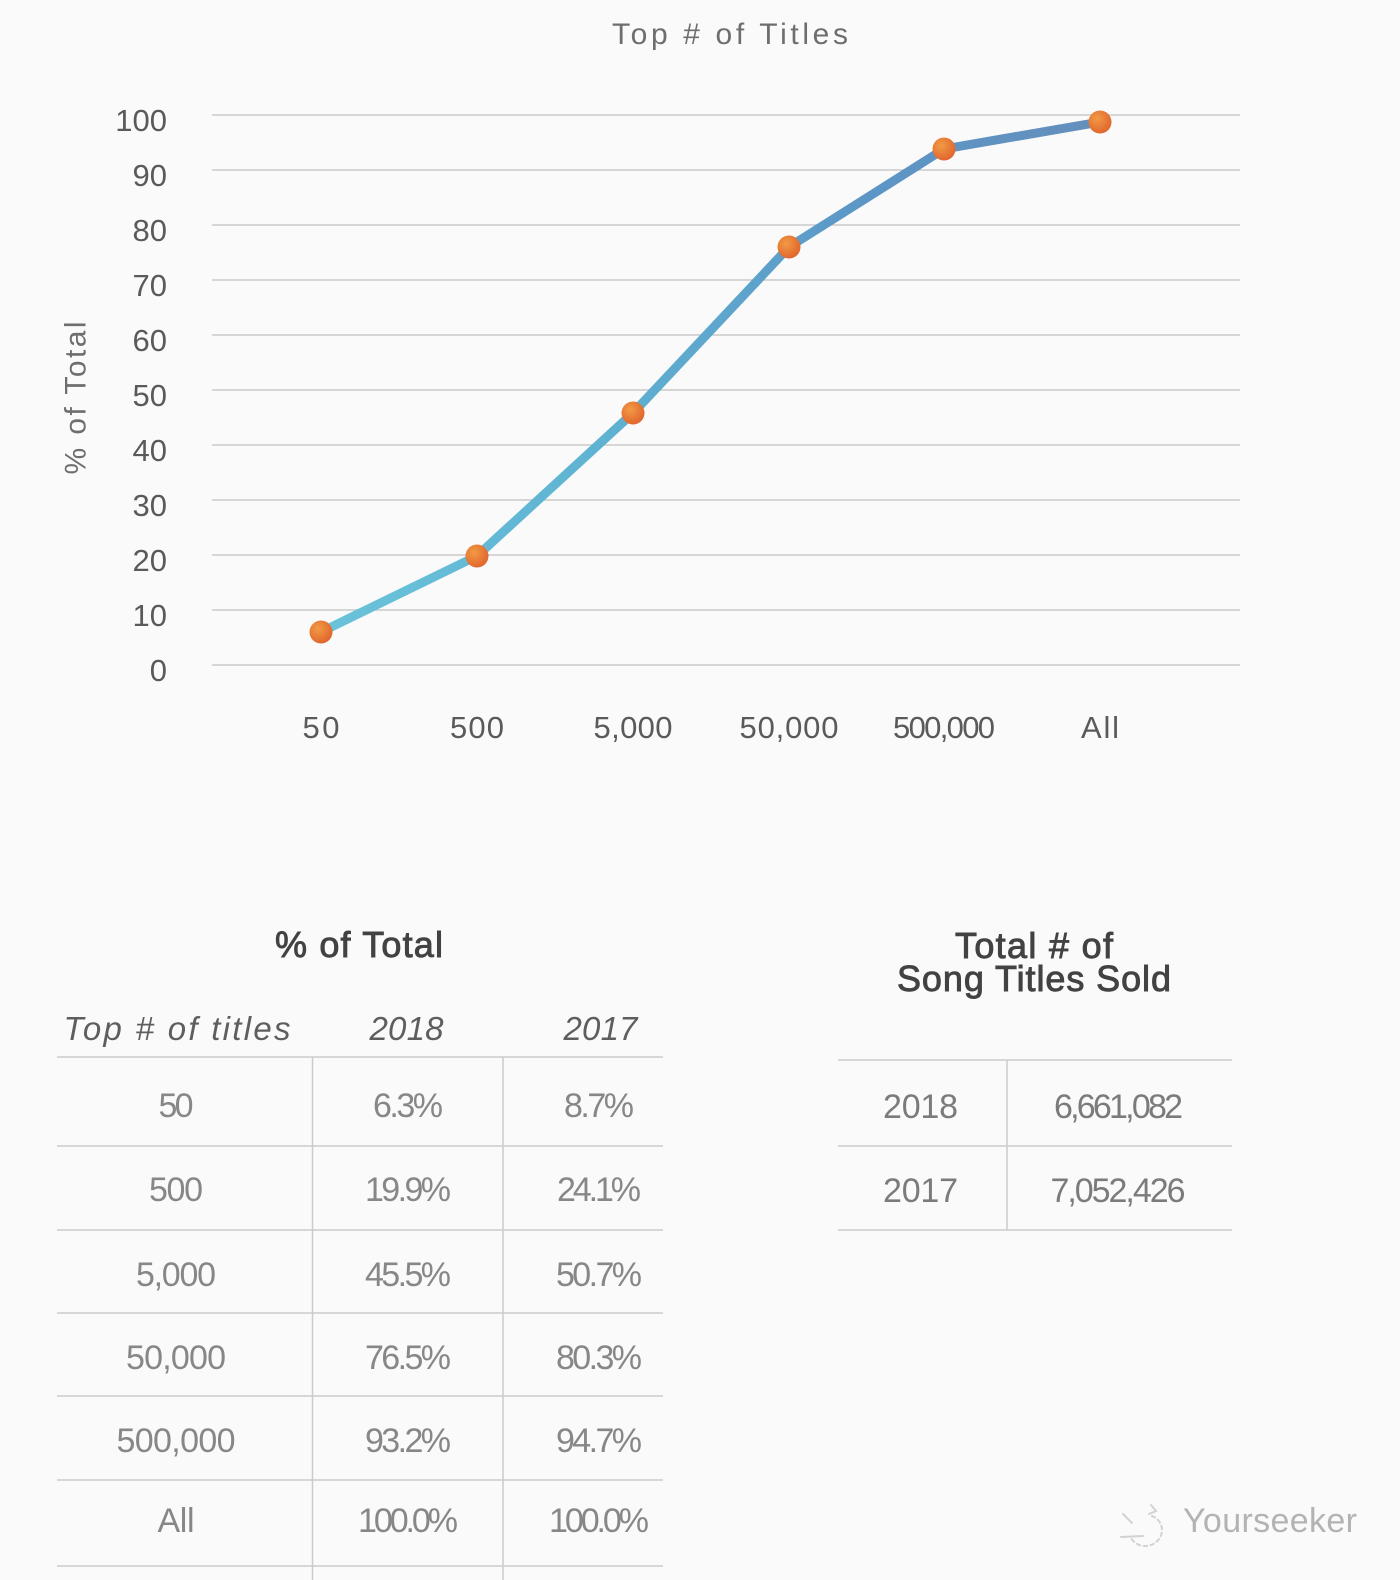  What do you see at coordinates (150, 450) in the screenshot?
I see `svg-text: 40` at bounding box center [150, 450].